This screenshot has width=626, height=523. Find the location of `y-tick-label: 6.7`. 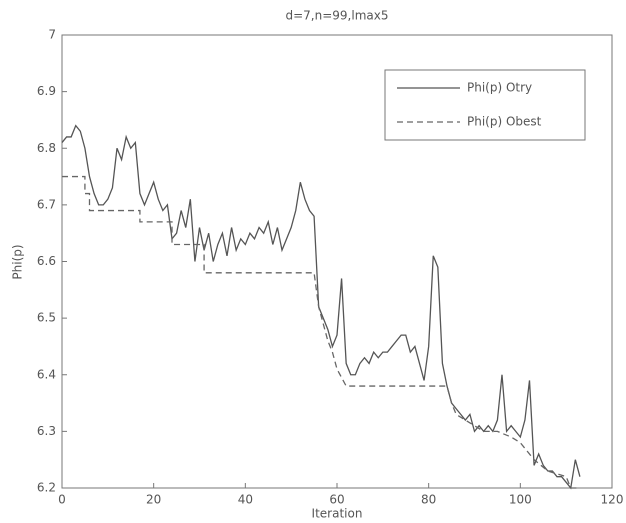

y-tick-label: 6.7 is located at coordinates (46, 204).